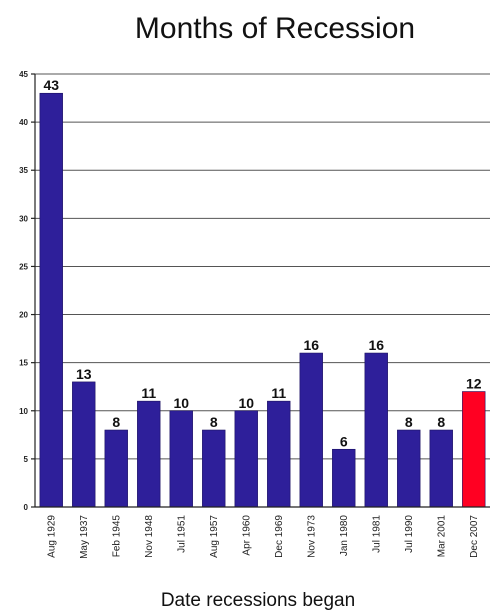  I want to click on x-tick-label: Jul 1951, so click(181, 534).